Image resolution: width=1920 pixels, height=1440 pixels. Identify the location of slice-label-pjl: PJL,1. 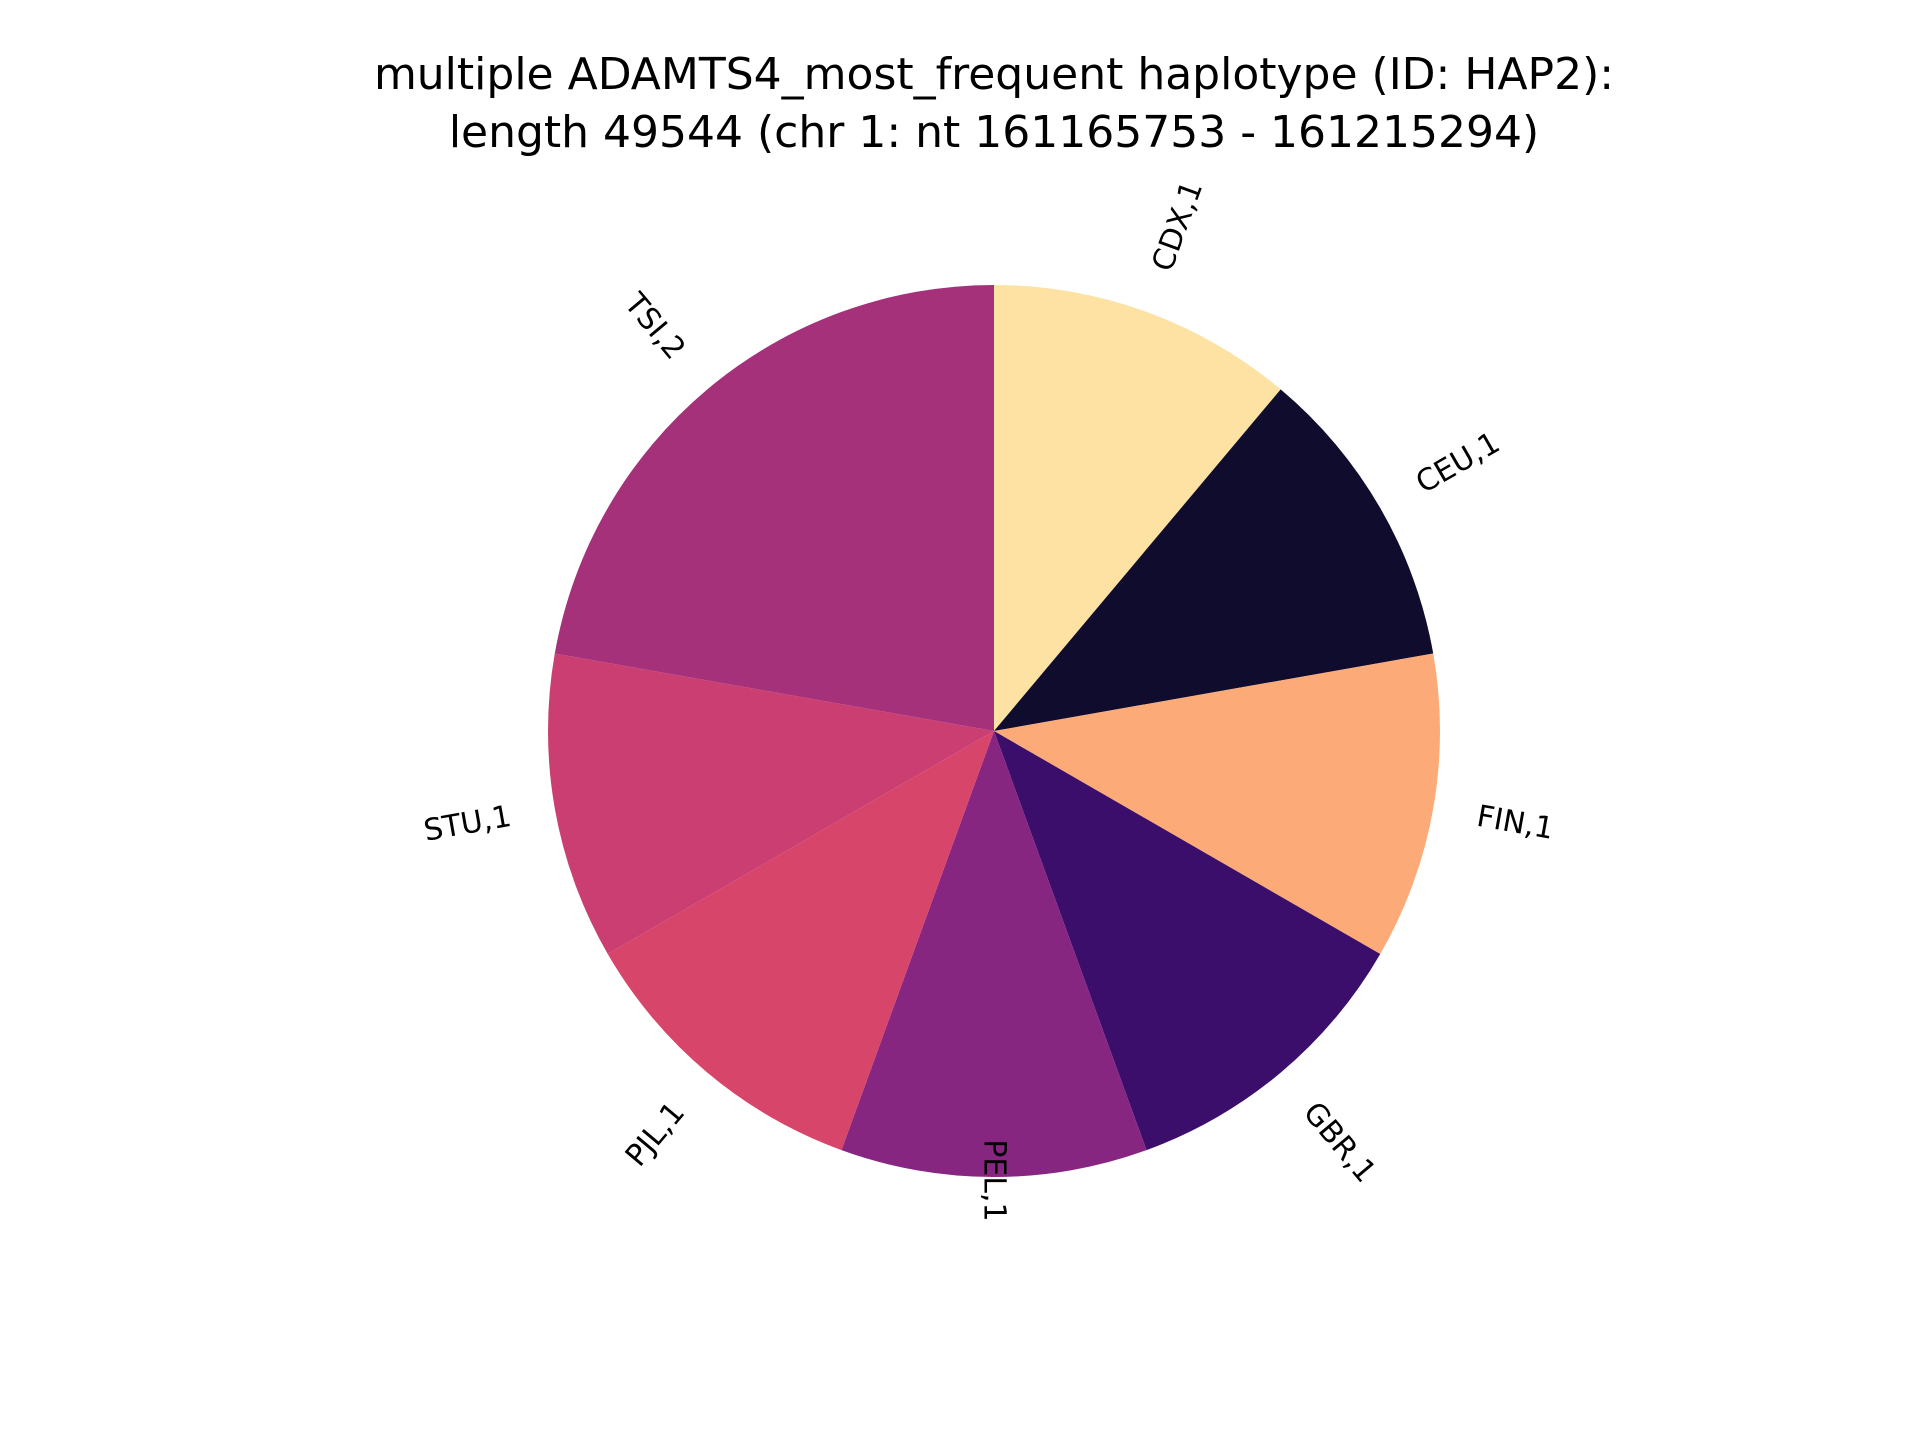
(655, 1135).